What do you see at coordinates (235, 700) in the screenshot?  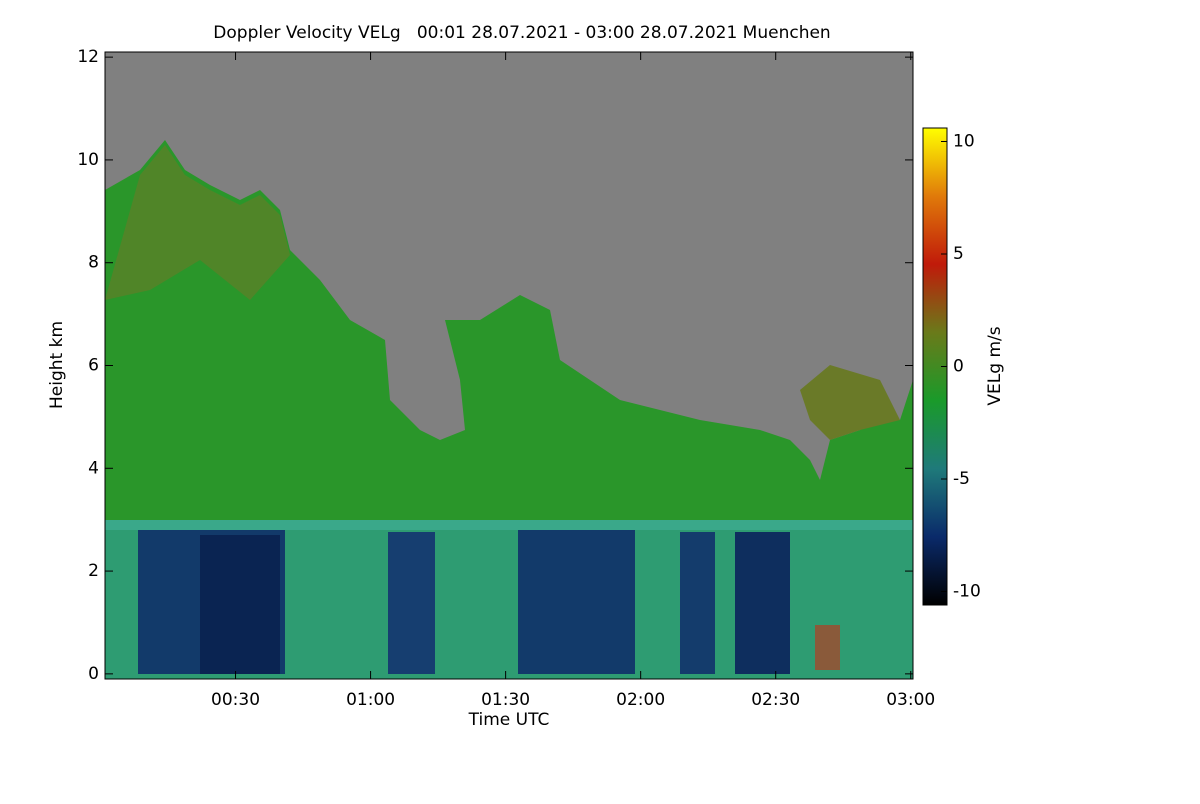 I see `x-tick-label: 00:30` at bounding box center [235, 700].